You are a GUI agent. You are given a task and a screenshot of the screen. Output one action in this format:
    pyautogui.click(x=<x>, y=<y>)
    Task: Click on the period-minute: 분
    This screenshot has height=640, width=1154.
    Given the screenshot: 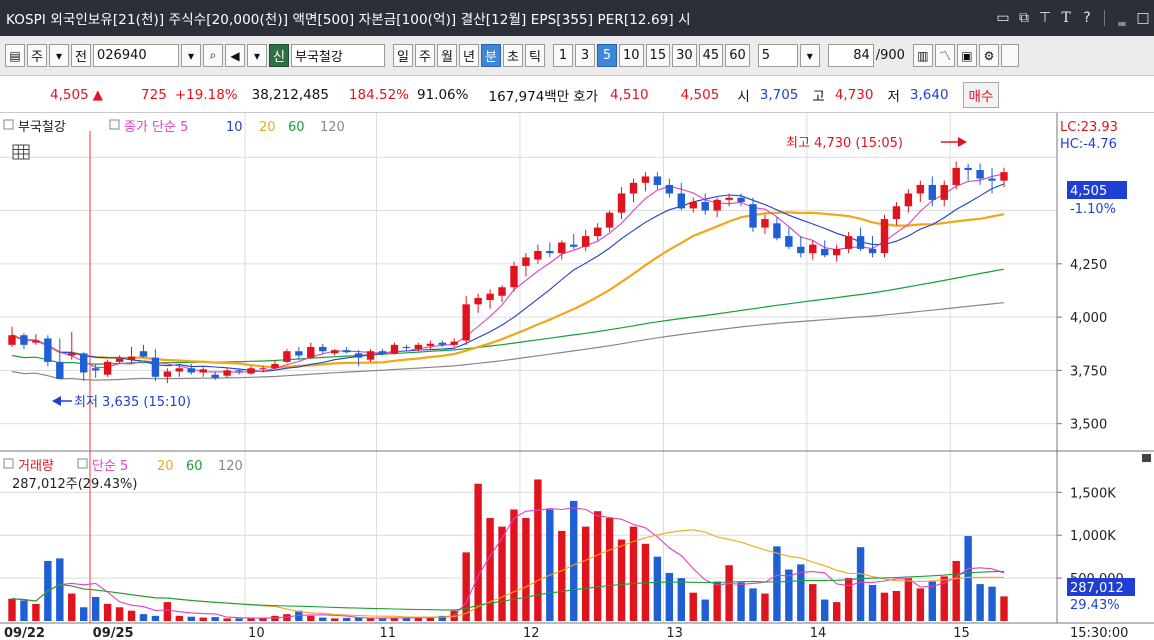 What is the action you would take?
    pyautogui.click(x=491, y=55)
    